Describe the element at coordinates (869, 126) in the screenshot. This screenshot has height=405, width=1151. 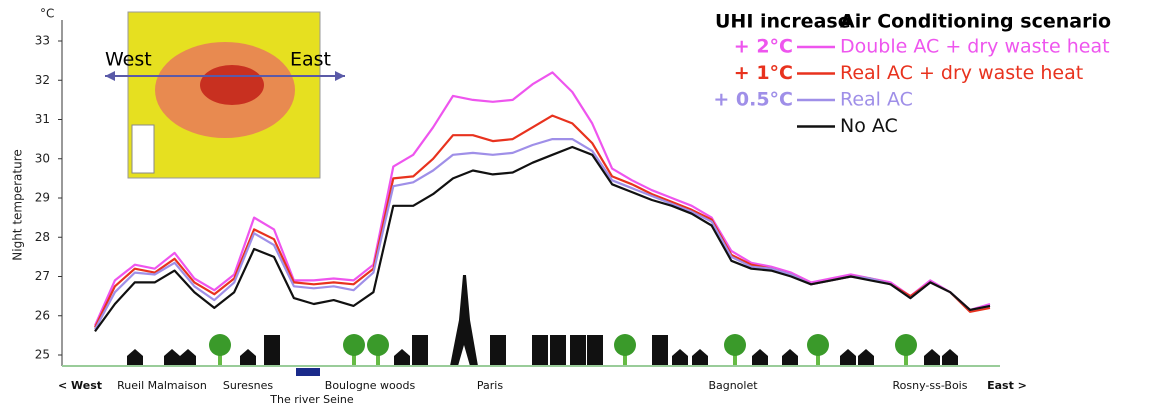
I see `legend-label: No AC` at that location.